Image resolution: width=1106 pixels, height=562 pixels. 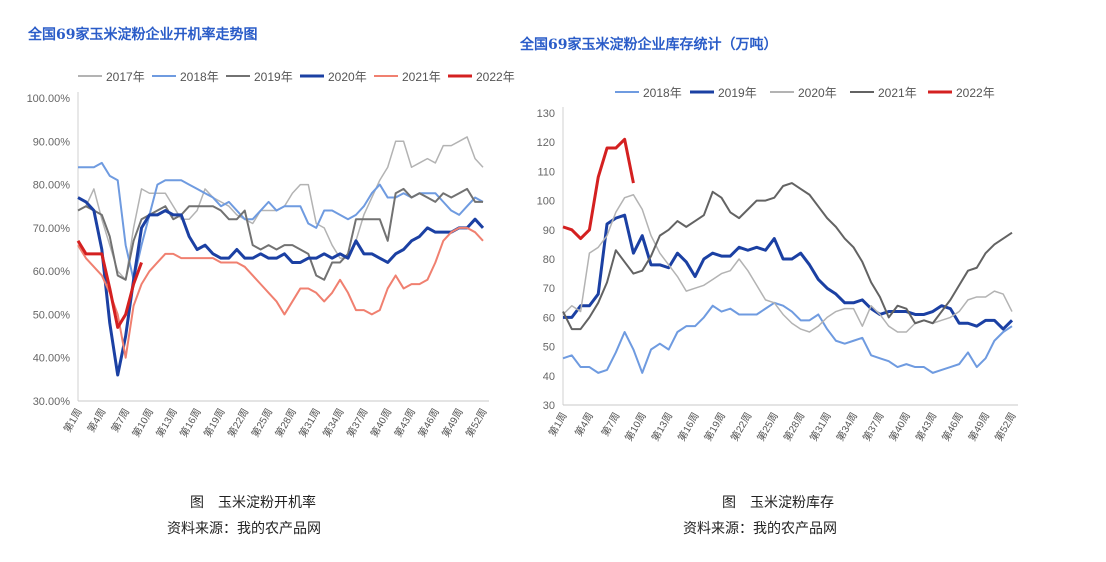 I want to click on y-tick-label: 110, so click(x=546, y=172).